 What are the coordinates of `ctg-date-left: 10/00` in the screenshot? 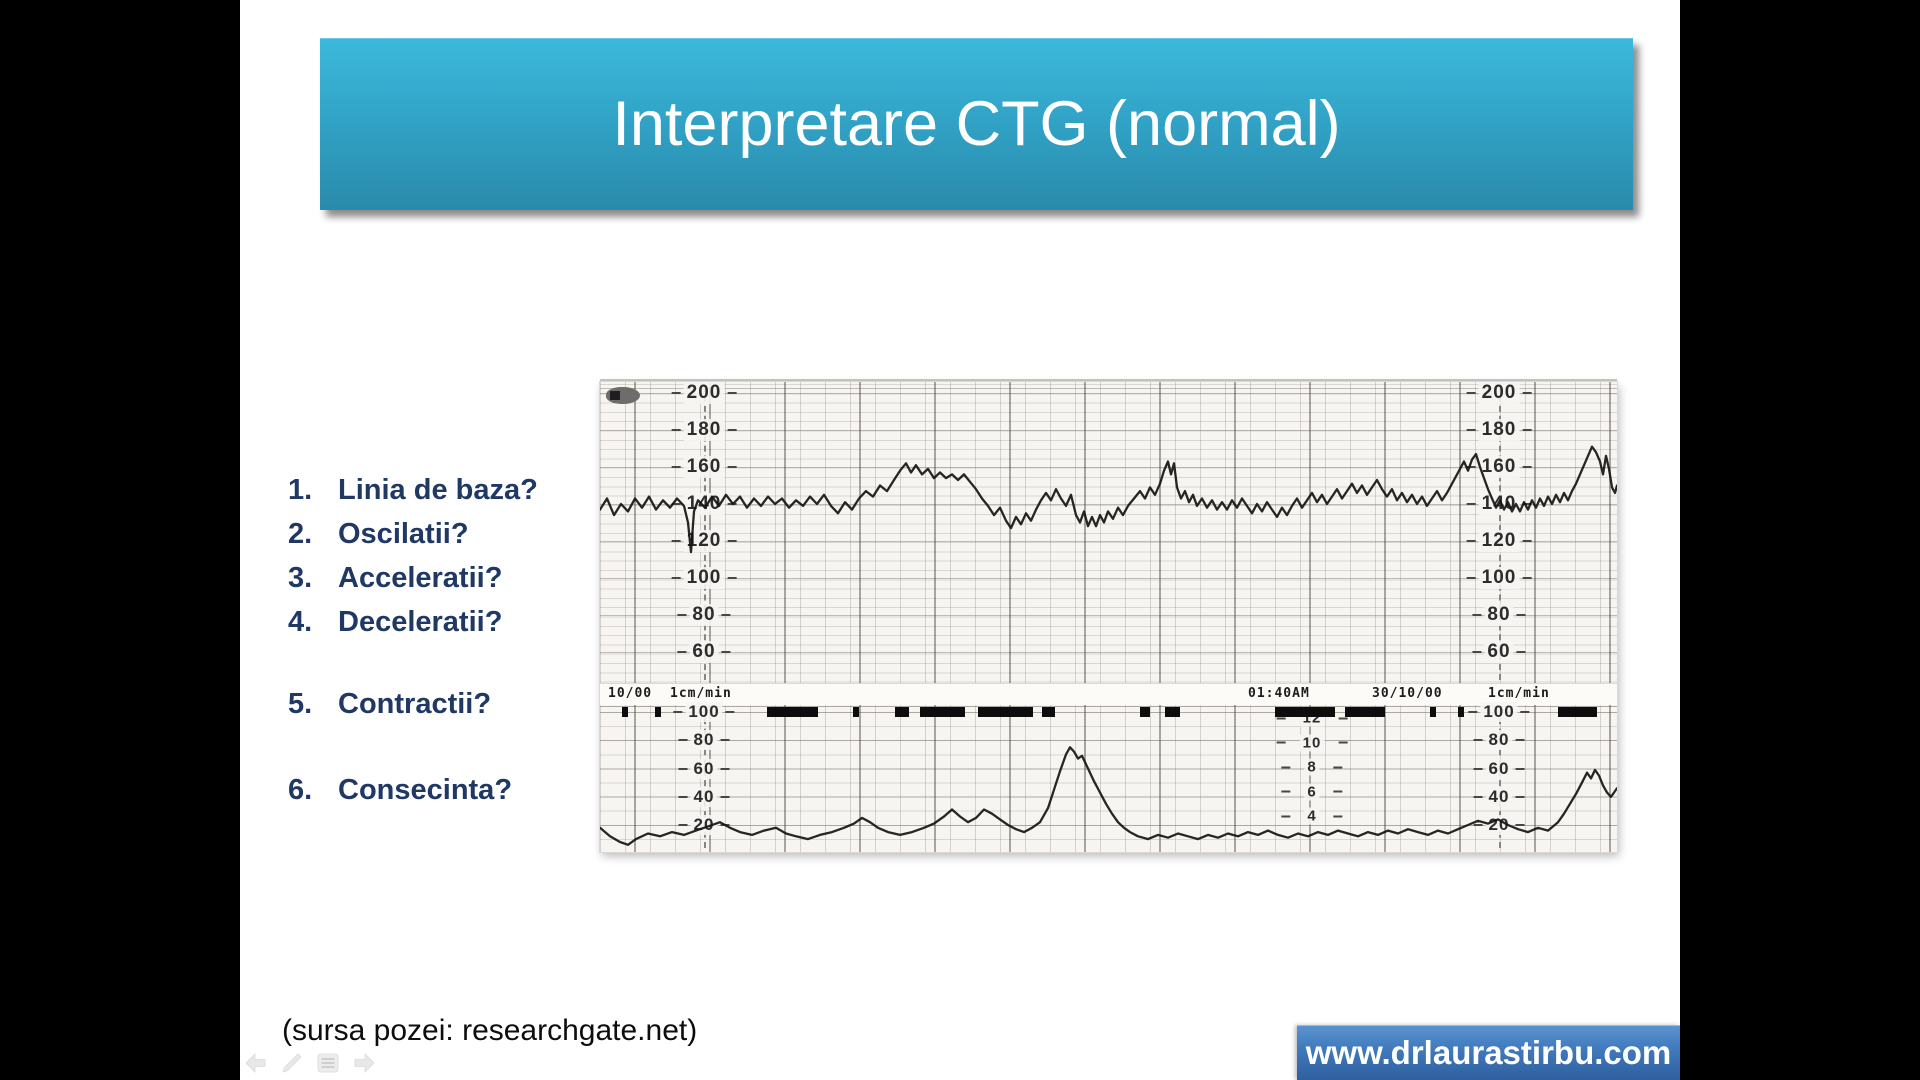 It's located at (630, 693).